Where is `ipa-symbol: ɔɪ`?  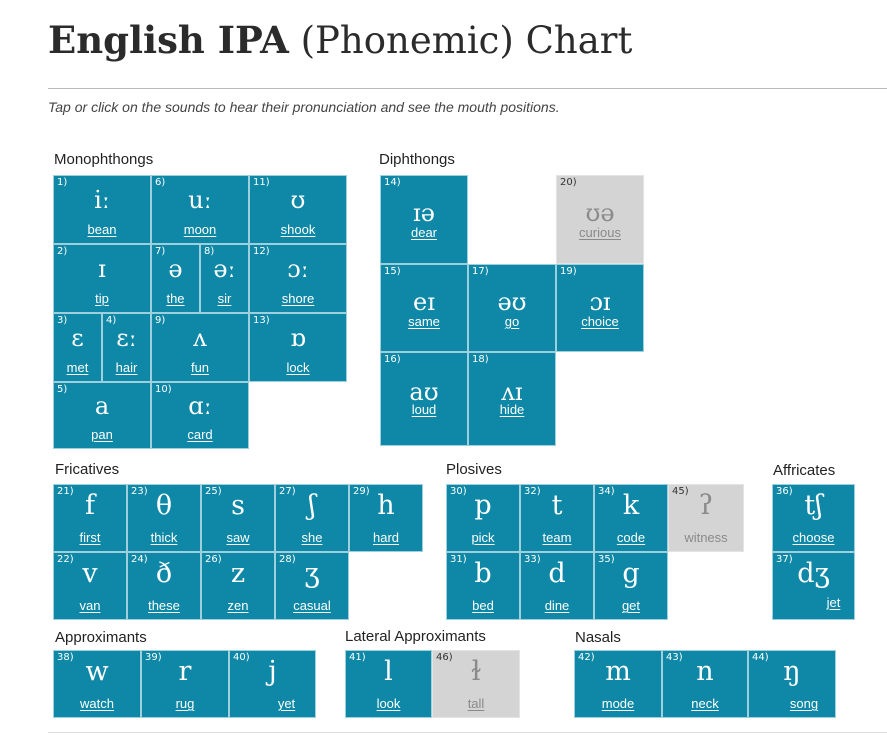 ipa-symbol: ɔɪ is located at coordinates (600, 302).